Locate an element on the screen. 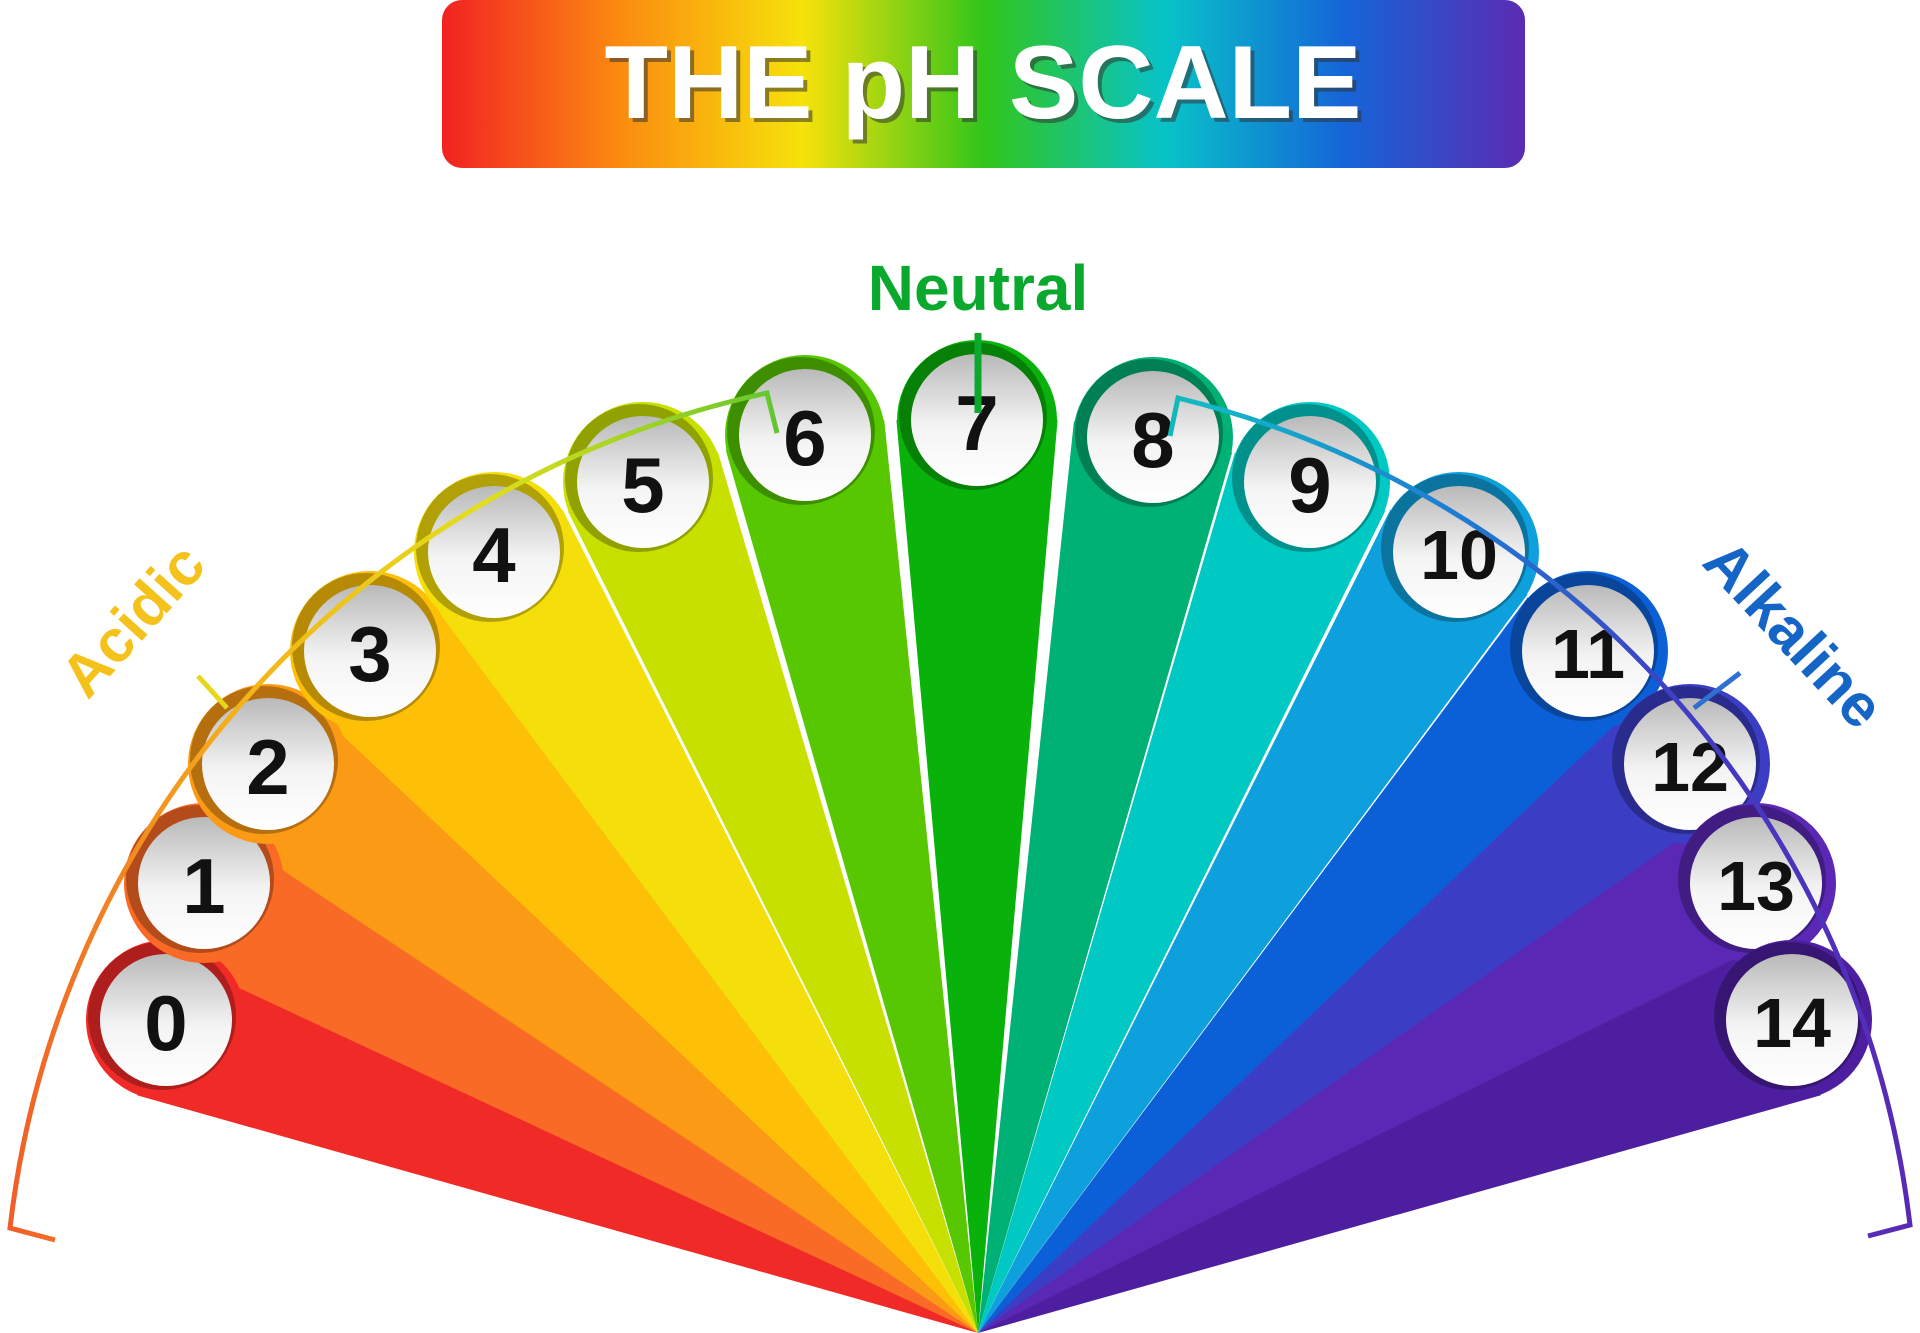  ph-marker-14: 14 is located at coordinates (1792, 1020).